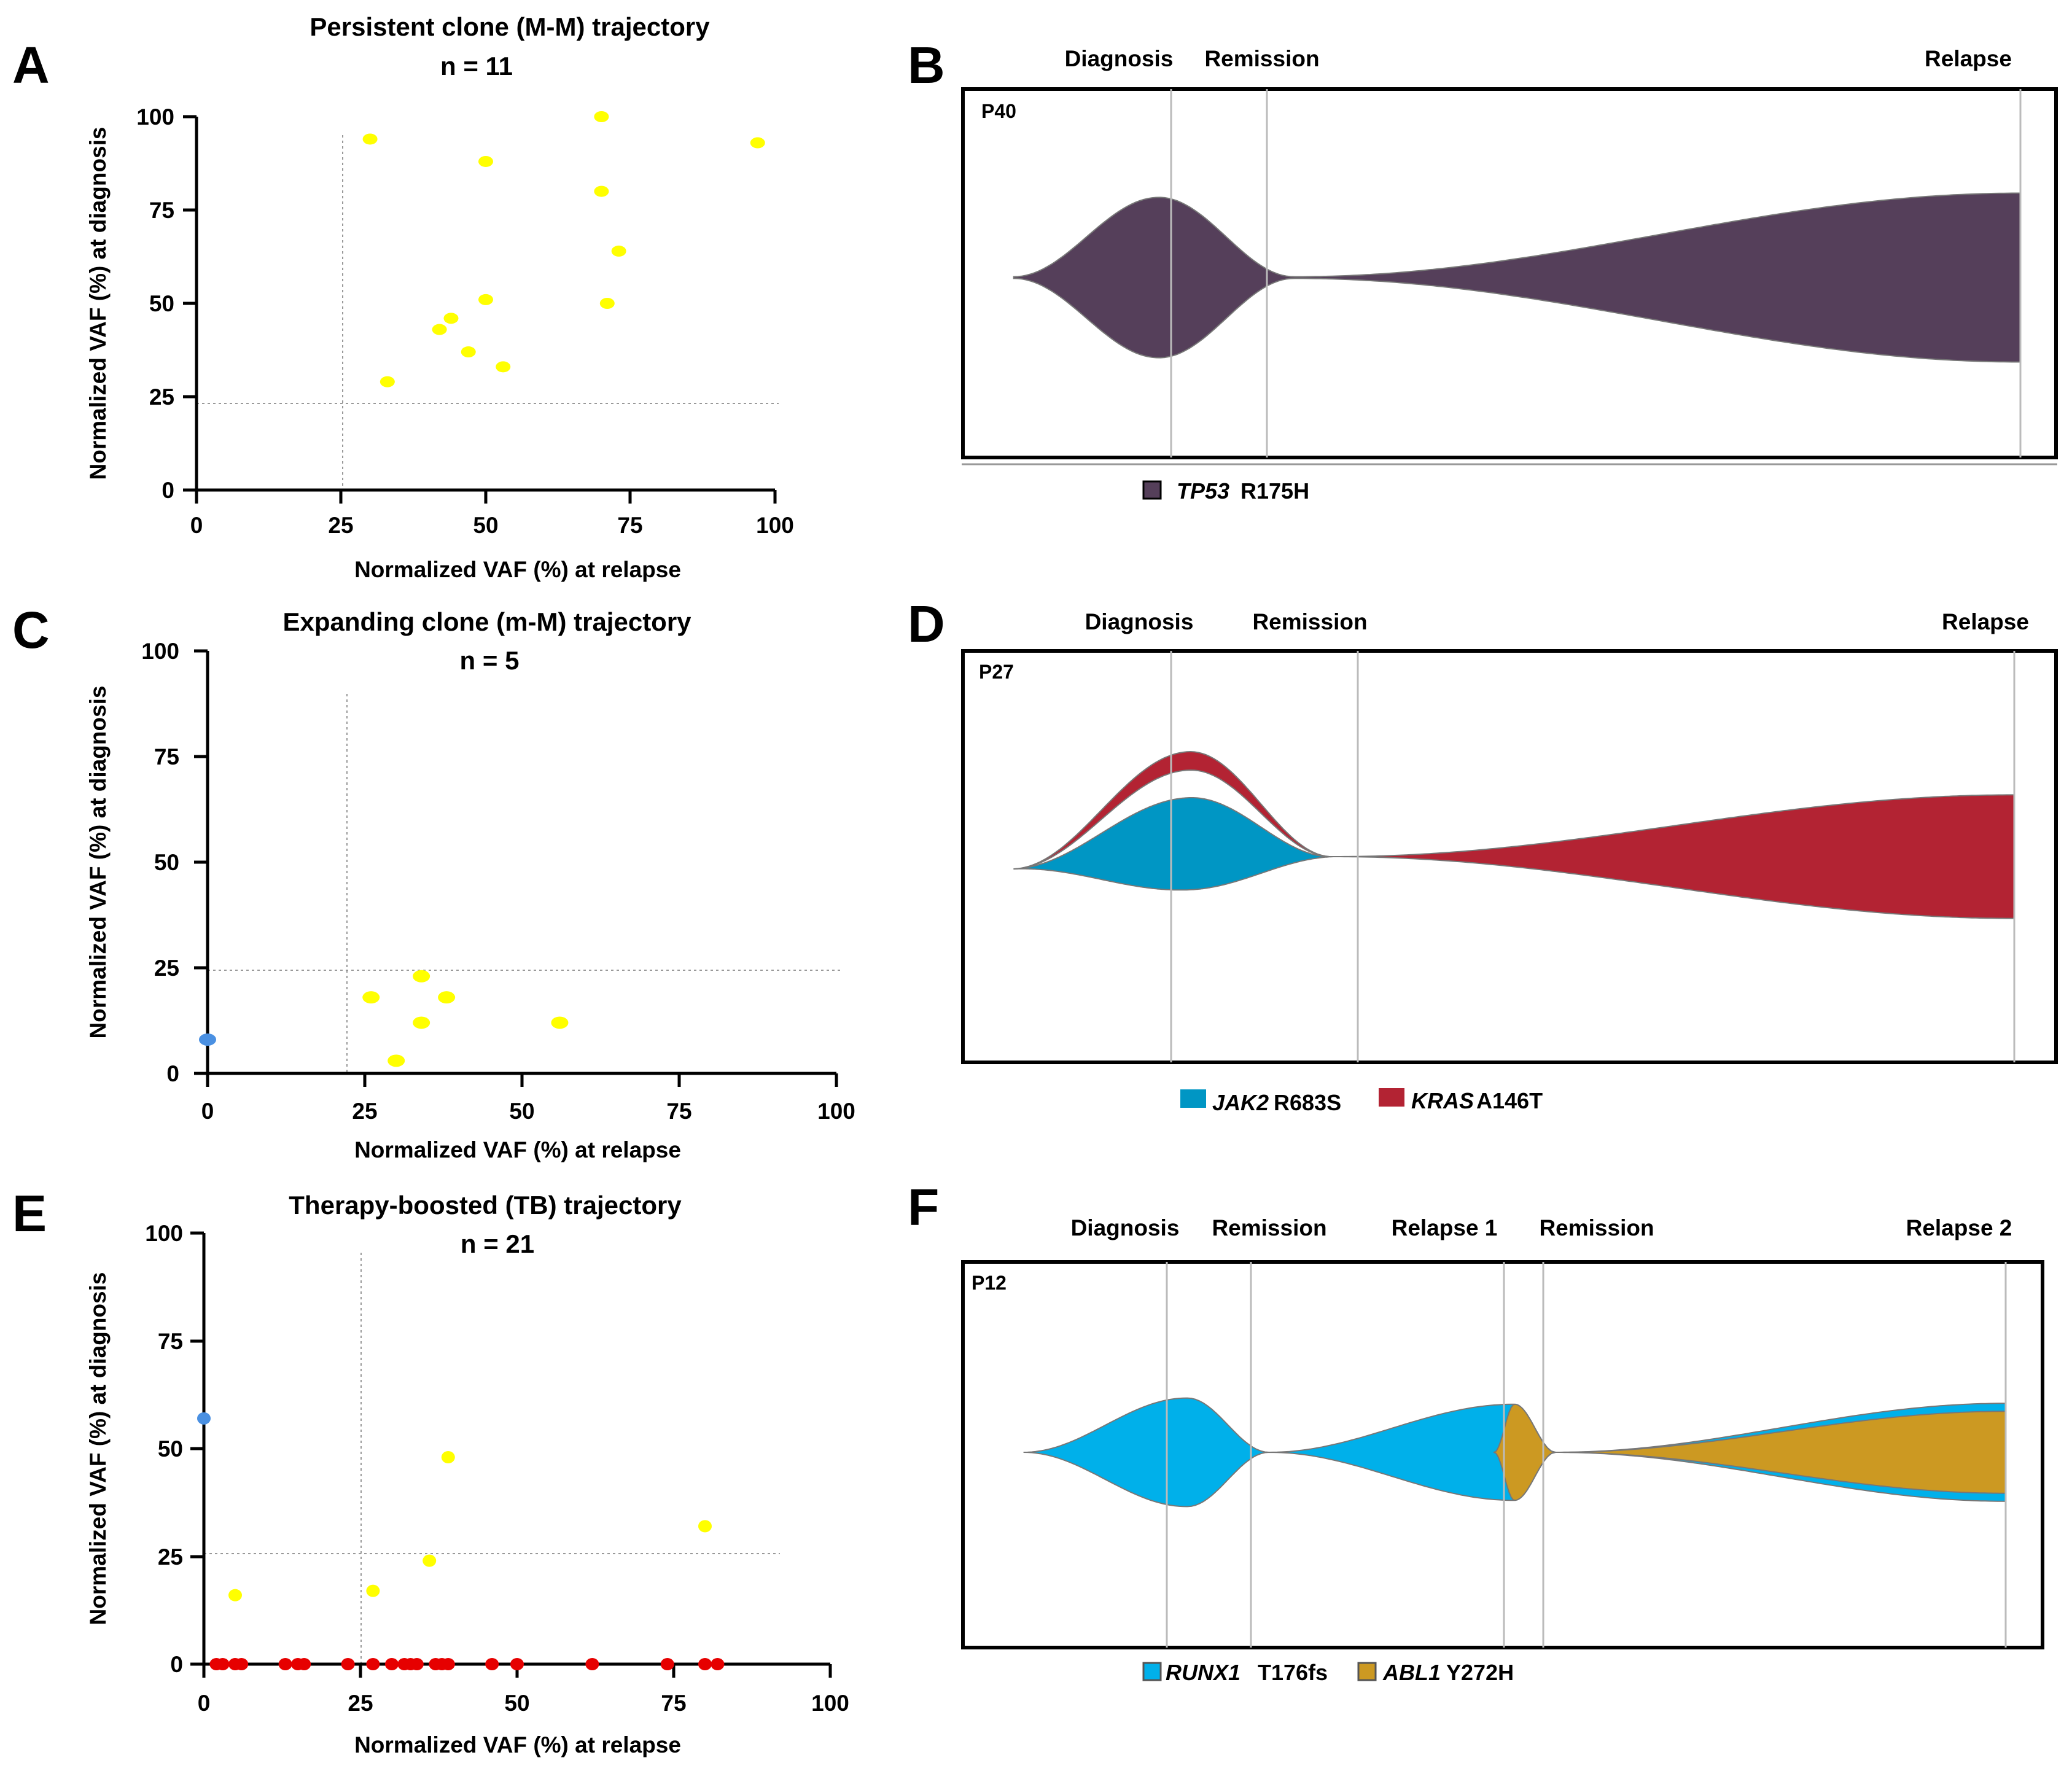 The width and height of the screenshot is (2072, 1771). I want to click on legend-swatch-kras, so click(1391, 1097).